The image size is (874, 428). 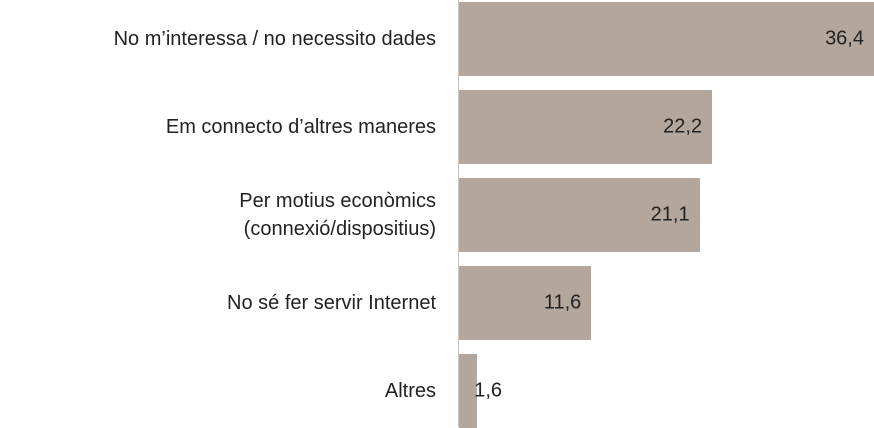 What do you see at coordinates (300, 127) in the screenshot?
I see `category-label: Em connecto d’altres maneres` at bounding box center [300, 127].